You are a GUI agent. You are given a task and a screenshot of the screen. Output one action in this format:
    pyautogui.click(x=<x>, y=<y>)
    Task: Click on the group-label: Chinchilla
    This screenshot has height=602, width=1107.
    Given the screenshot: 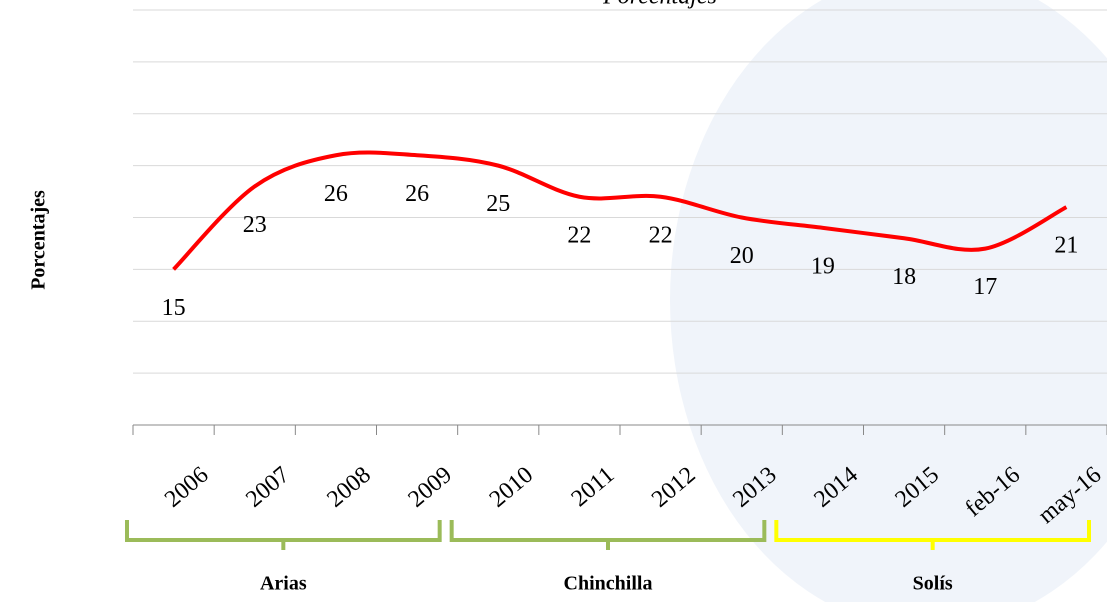 What is the action you would take?
    pyautogui.click(x=608, y=584)
    